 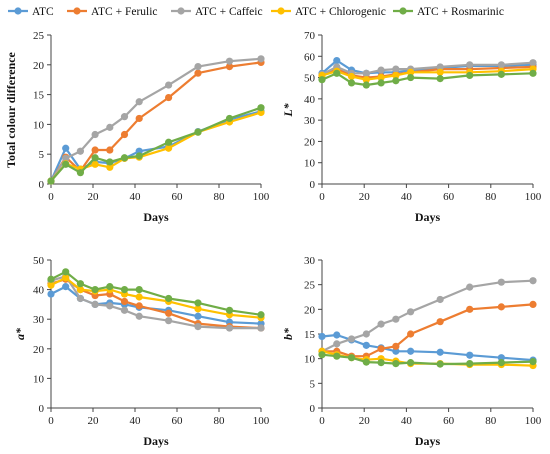 I want to click on legend-item-0: ATC, so click(x=31, y=12).